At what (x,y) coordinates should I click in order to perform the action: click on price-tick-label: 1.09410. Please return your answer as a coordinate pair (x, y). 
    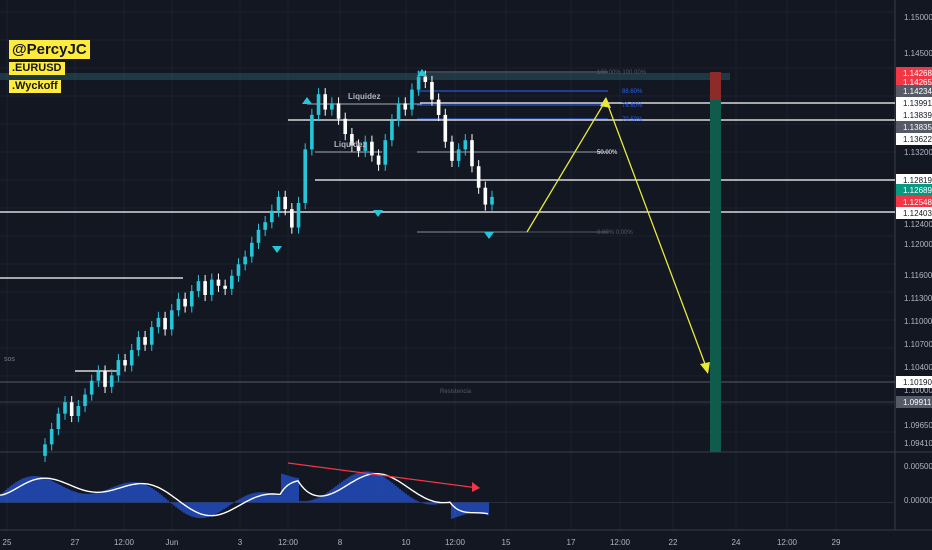
    Looking at the image, I should click on (918, 443).